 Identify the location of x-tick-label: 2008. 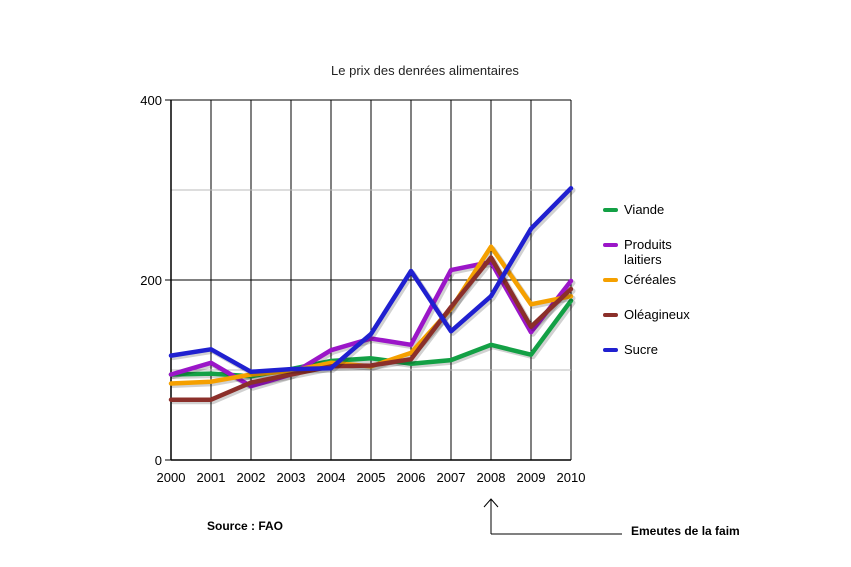
(491, 477).